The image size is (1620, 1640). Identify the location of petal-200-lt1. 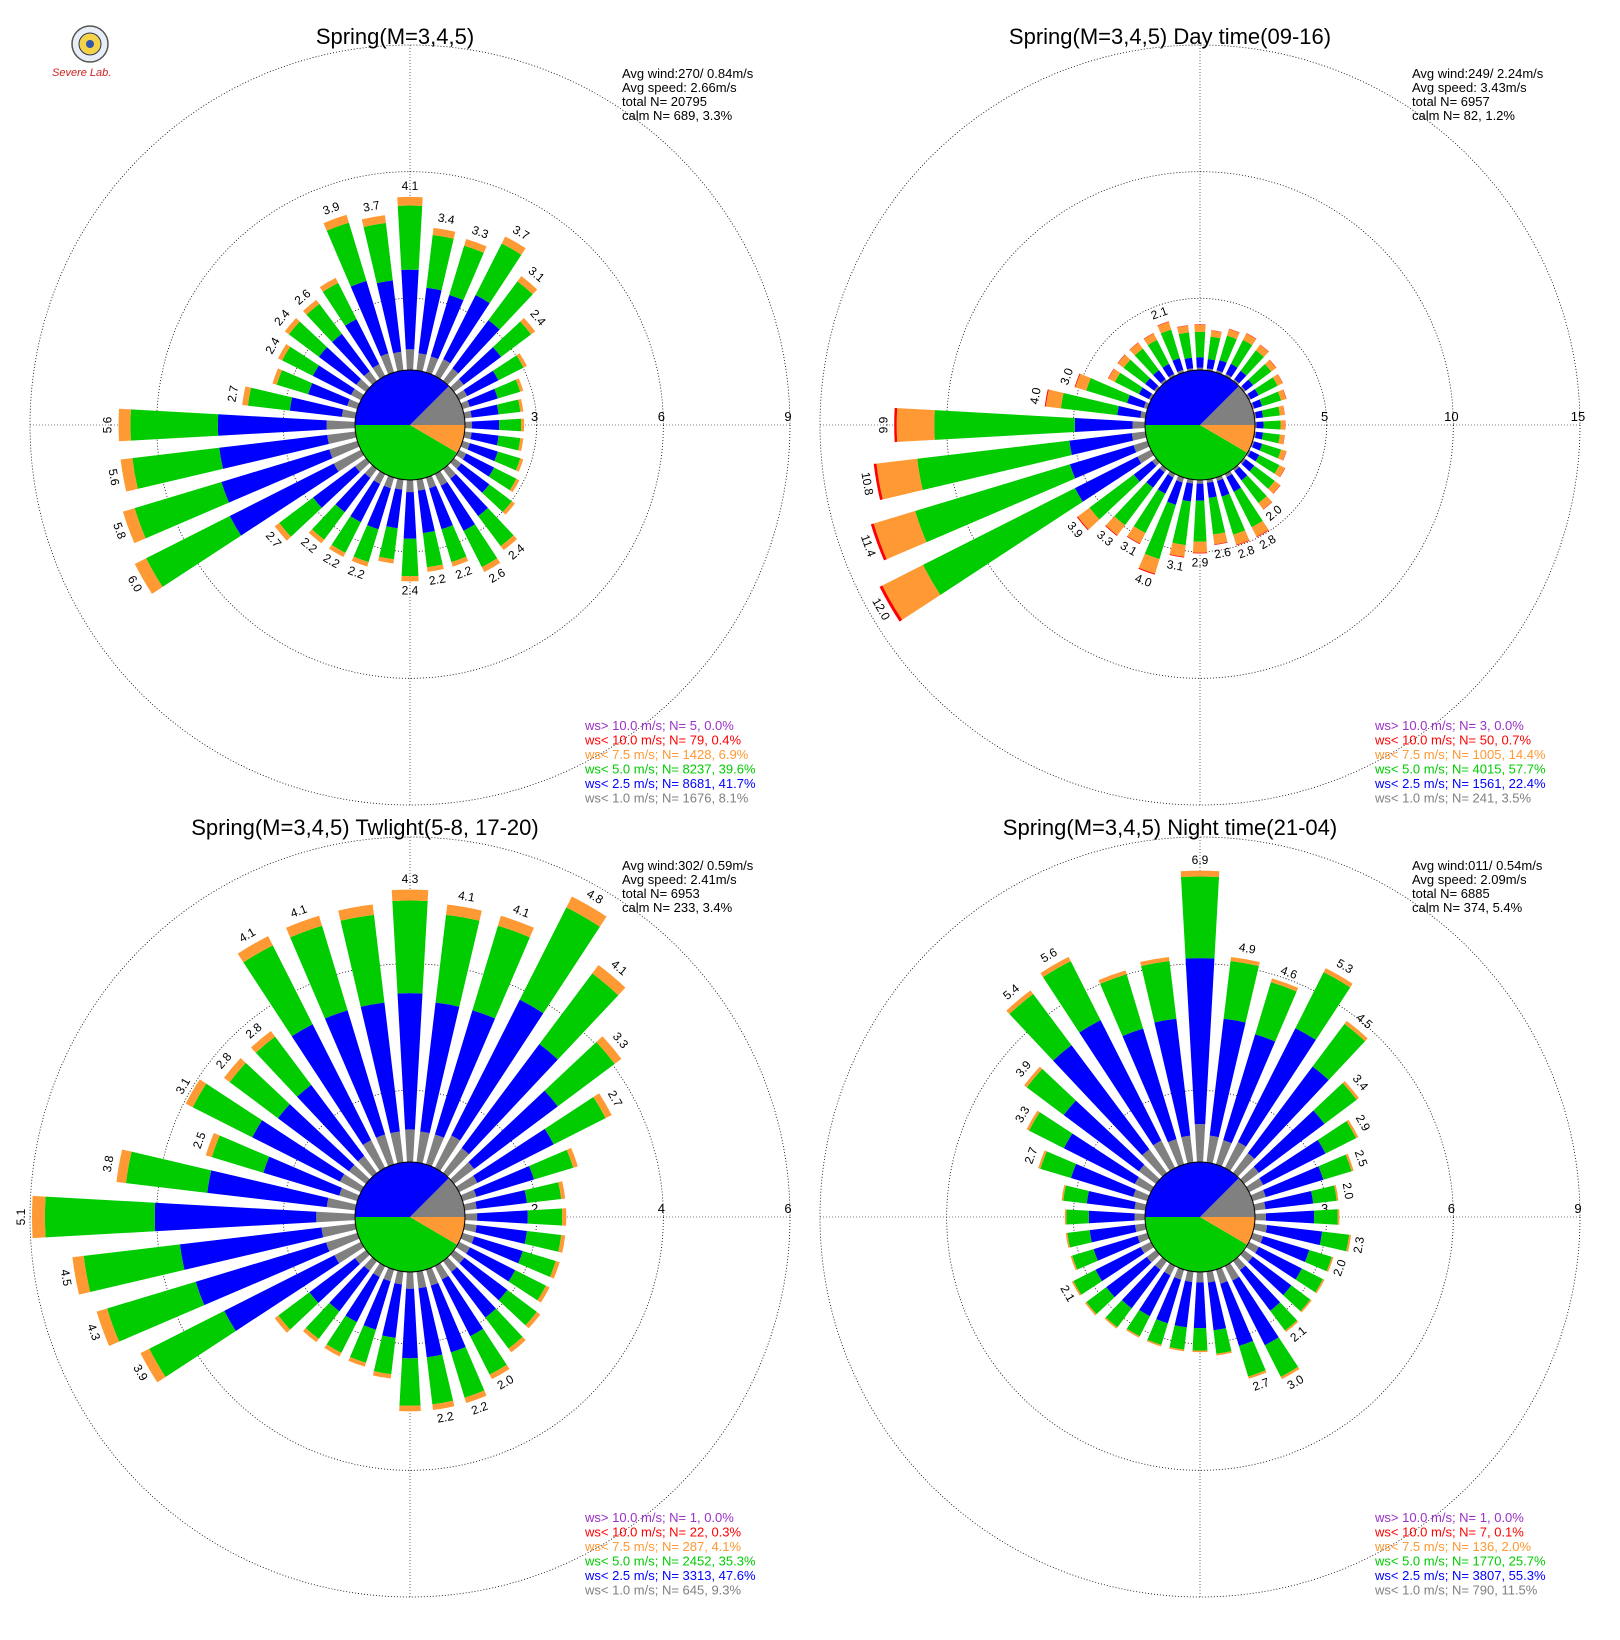
(389, 1274).